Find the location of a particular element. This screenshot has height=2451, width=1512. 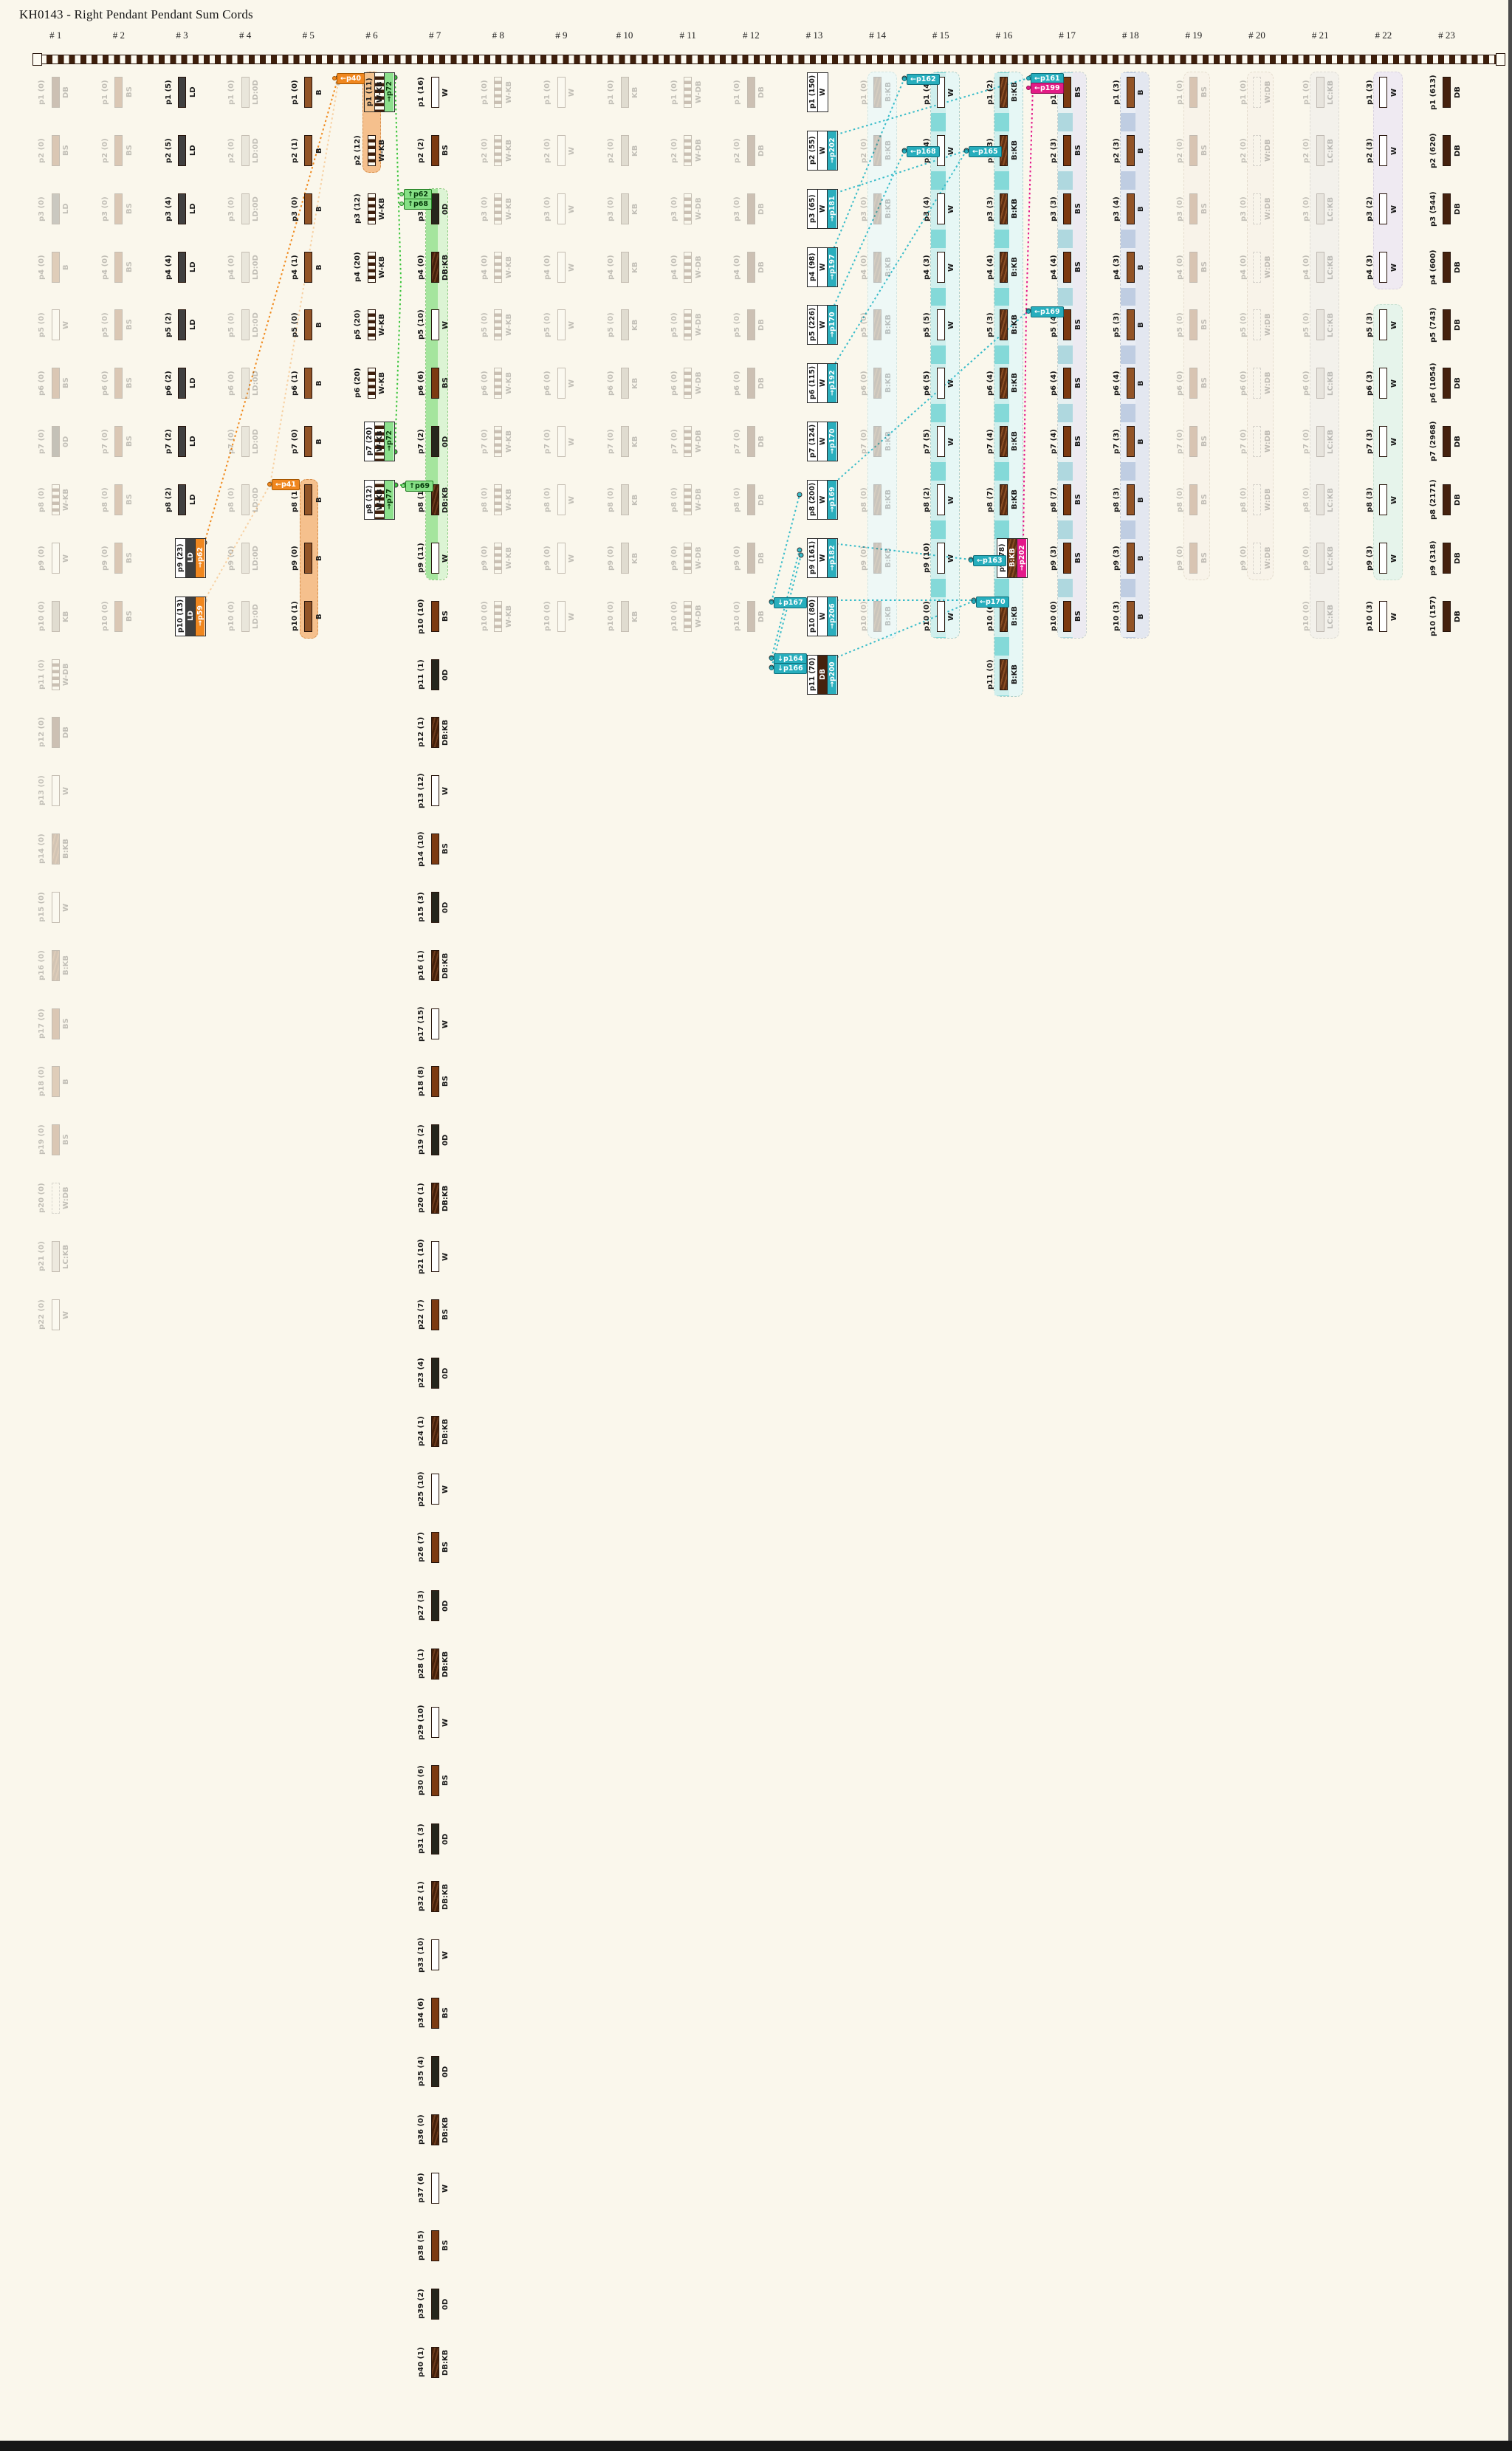

sum-link-segment: →p59 is located at coordinates (199, 616).